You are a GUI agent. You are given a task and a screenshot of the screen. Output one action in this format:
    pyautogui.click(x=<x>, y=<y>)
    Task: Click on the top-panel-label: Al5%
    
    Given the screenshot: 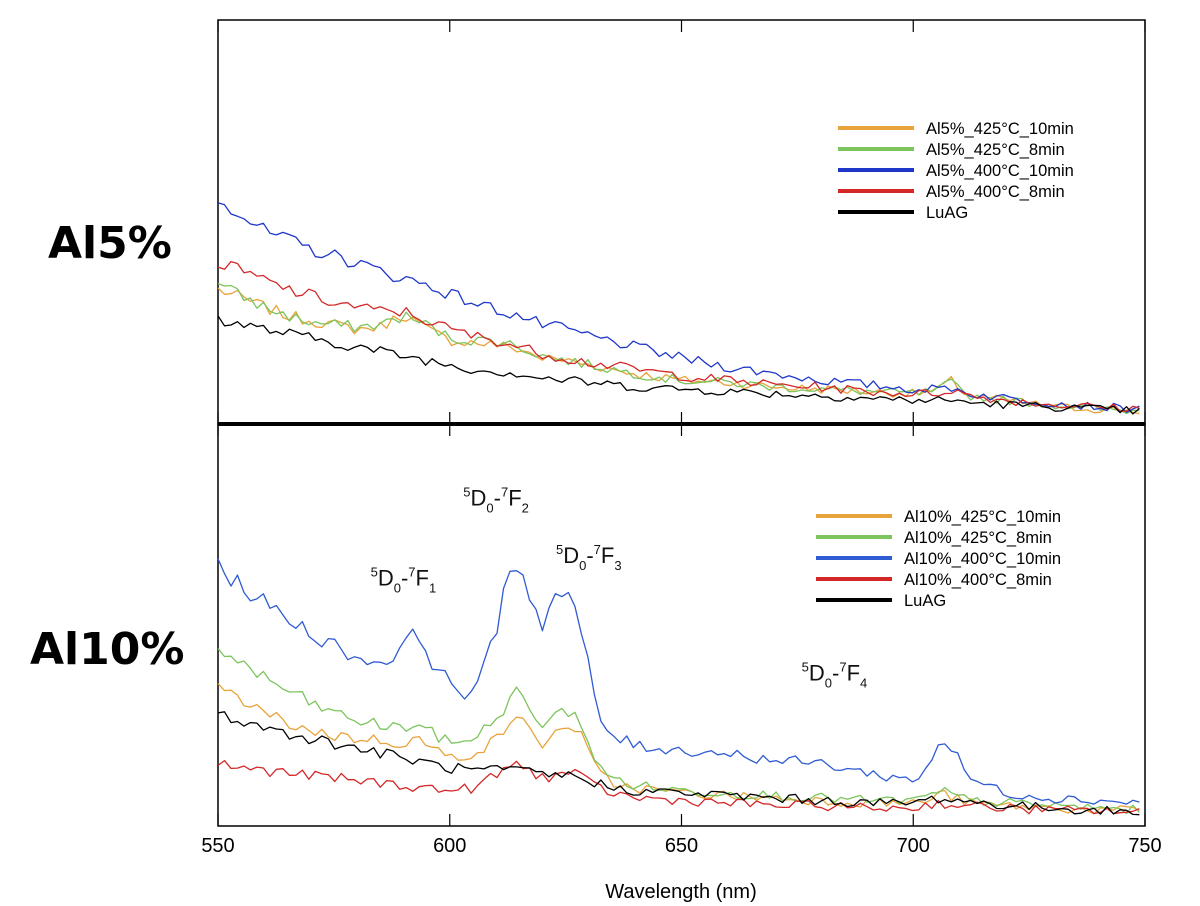 What is the action you would take?
    pyautogui.click(x=110, y=243)
    